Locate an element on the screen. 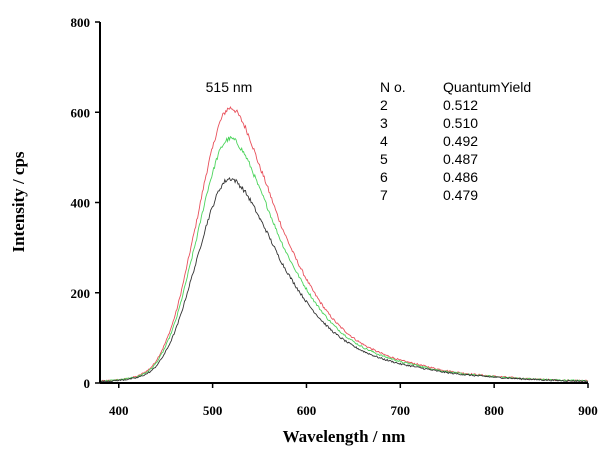  x-tick-label: 600 is located at coordinates (307, 410).